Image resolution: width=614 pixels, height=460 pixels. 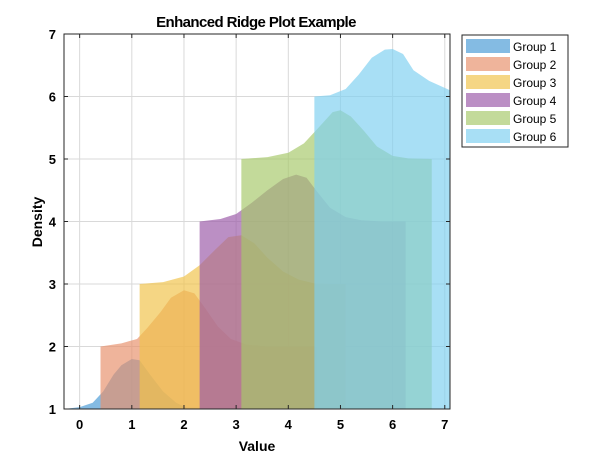 What do you see at coordinates (535, 65) in the screenshot?
I see `legend-label-group-2: Group 2` at bounding box center [535, 65].